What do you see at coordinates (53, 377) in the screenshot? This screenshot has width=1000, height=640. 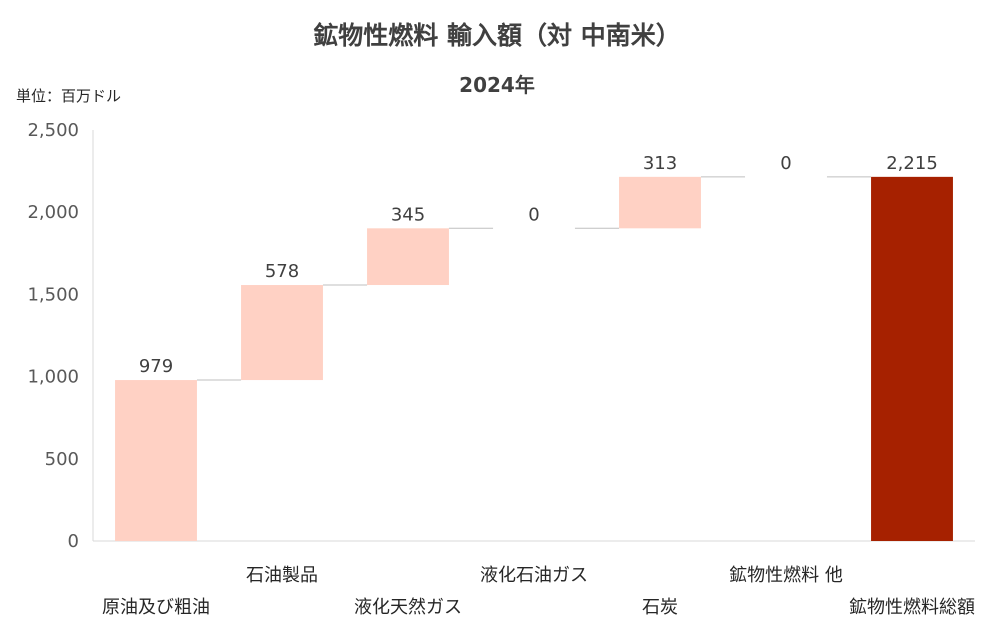 I see `y-tick-label: 1,000` at bounding box center [53, 377].